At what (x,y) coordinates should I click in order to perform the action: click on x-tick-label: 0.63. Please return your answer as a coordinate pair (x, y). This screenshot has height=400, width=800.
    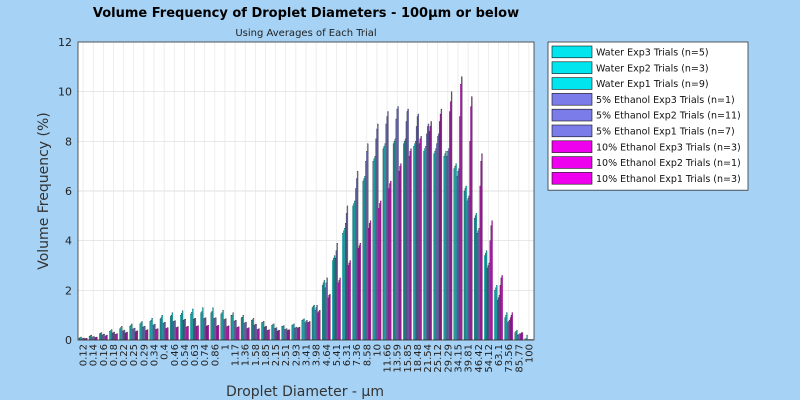
    Looking at the image, I should click on (195, 355).